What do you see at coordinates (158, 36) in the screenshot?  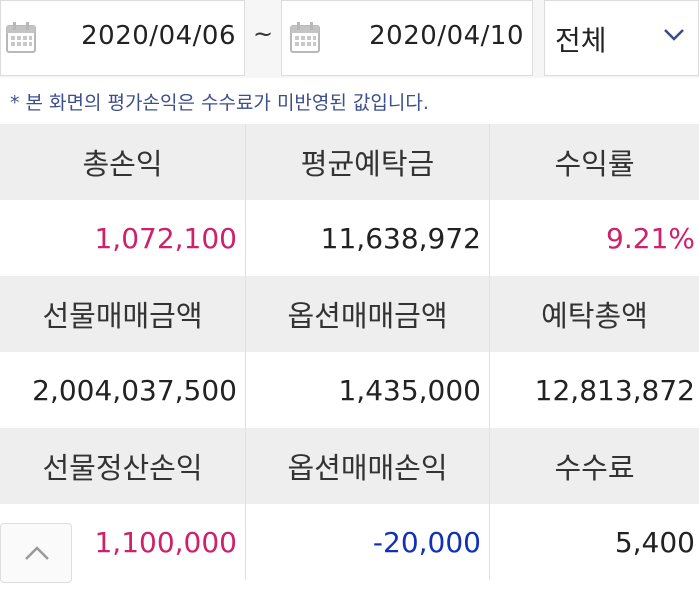 I see `start-date-value: 2020/04/06` at bounding box center [158, 36].